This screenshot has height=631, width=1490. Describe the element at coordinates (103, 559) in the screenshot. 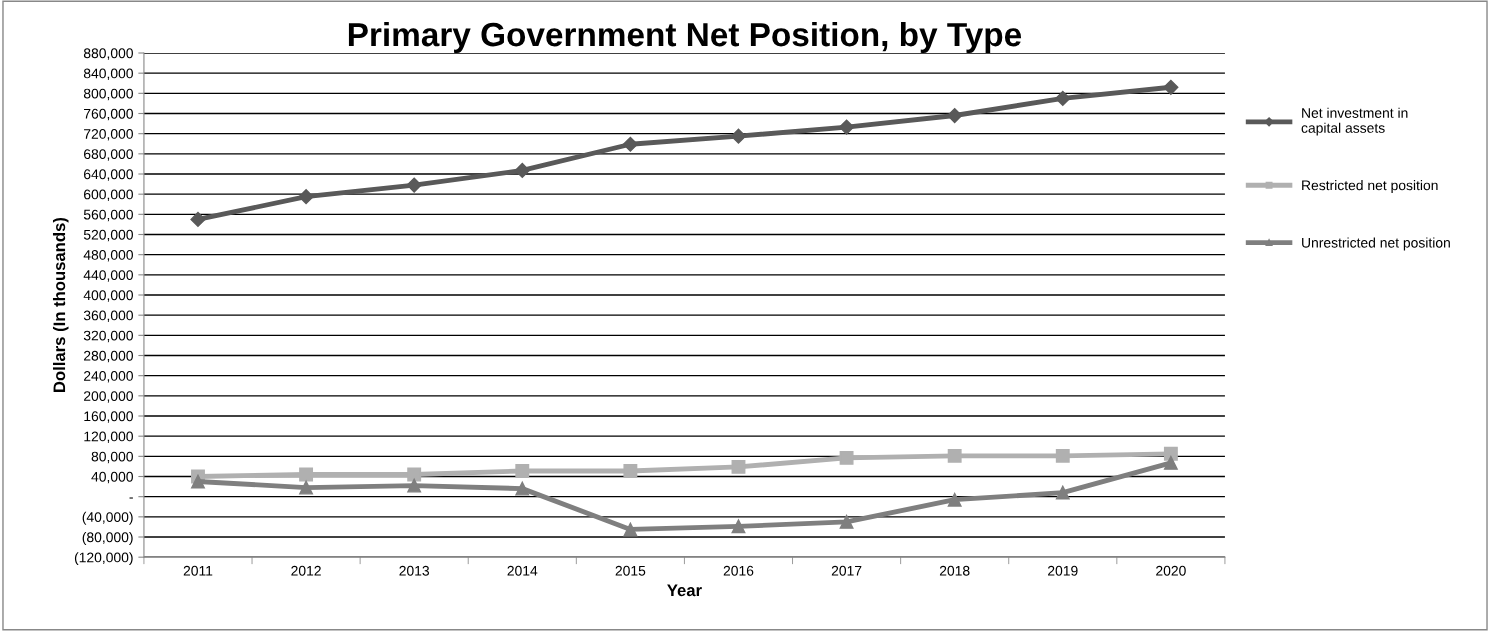

I see `y-tick-label: (120,000)` at that location.